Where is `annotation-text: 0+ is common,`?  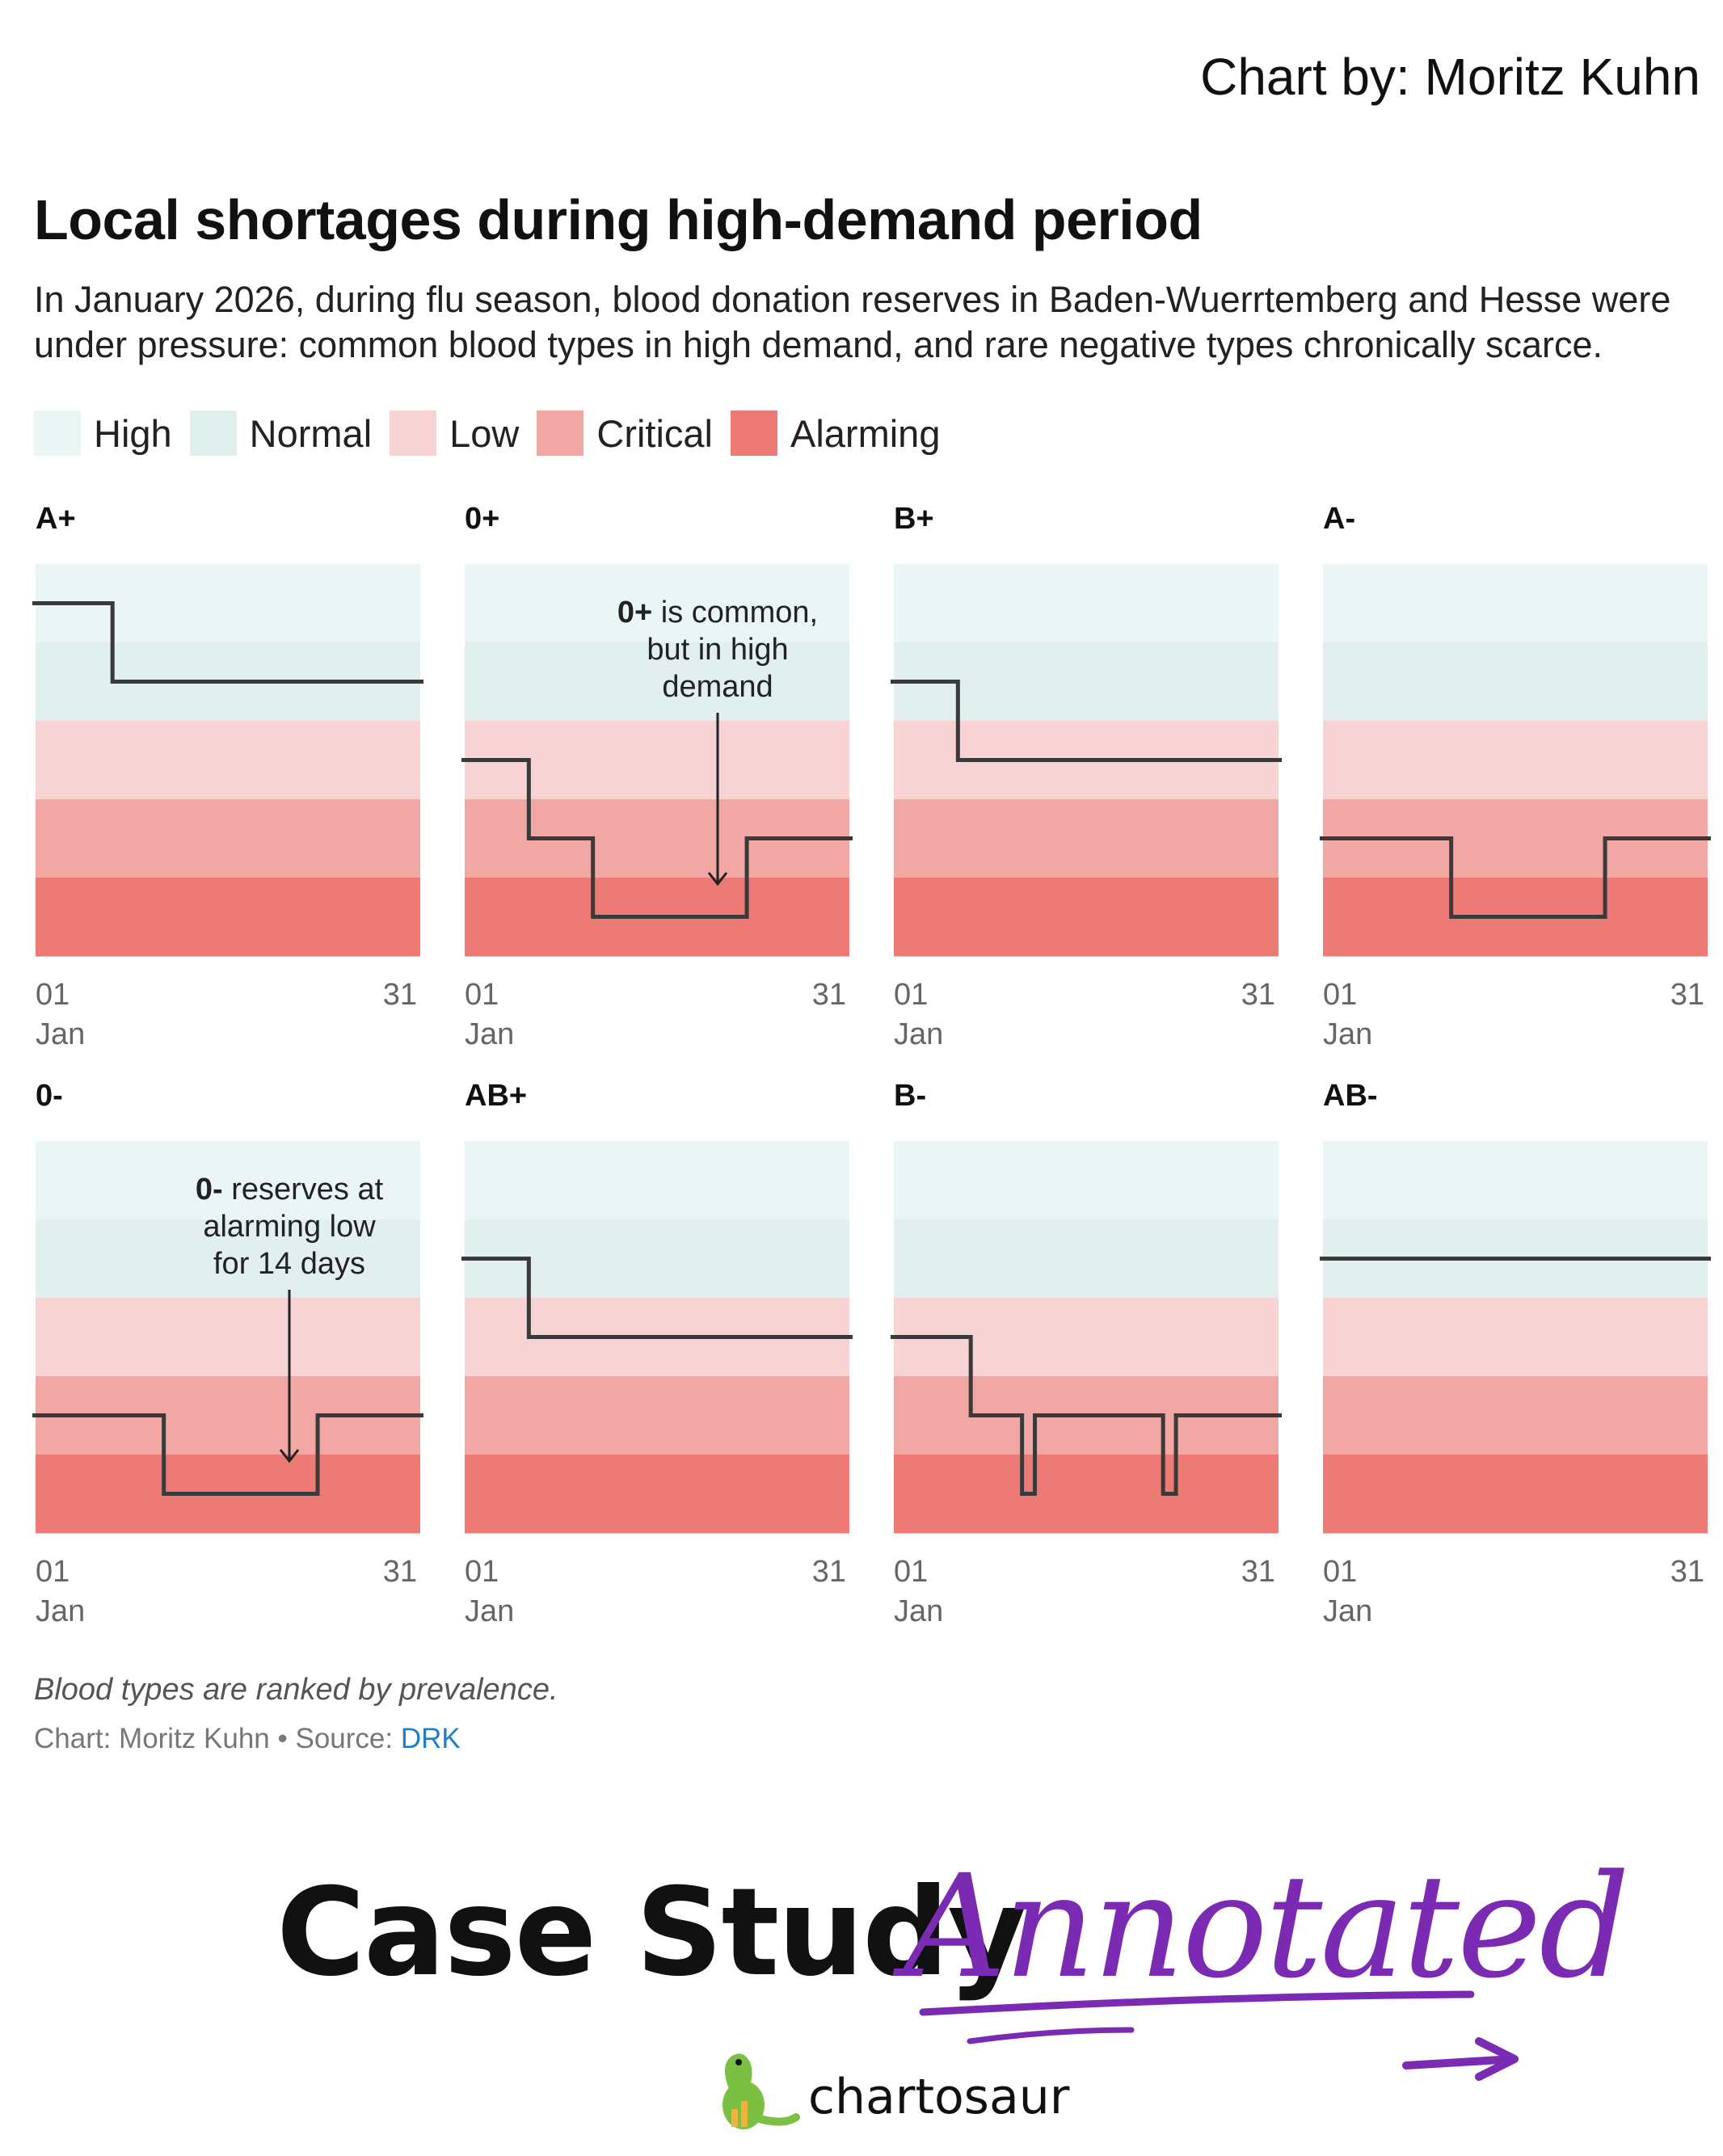 annotation-text: 0+ is common, is located at coordinates (717, 613).